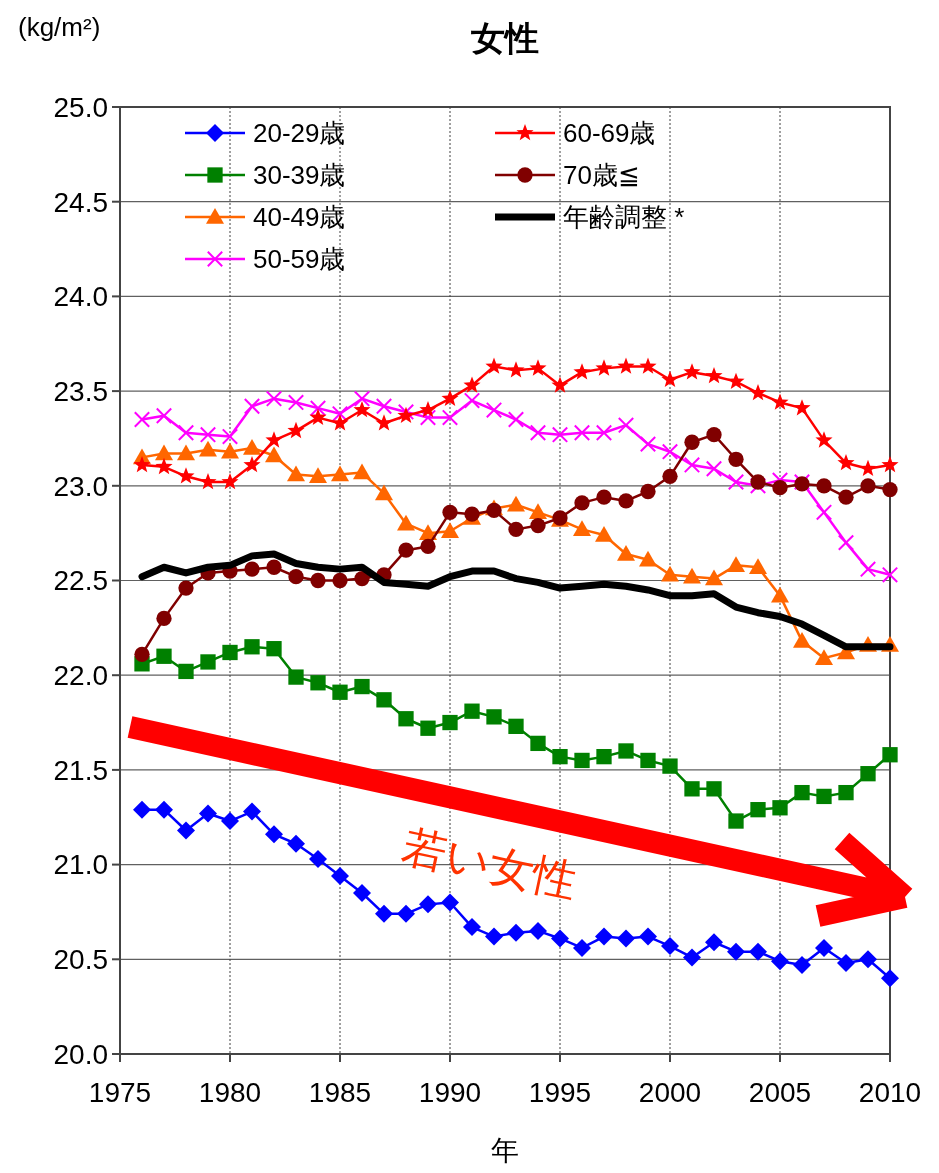 Image resolution: width=939 pixels, height=1173 pixels. I want to click on x-tick-label: 2005, so click(780, 1092).